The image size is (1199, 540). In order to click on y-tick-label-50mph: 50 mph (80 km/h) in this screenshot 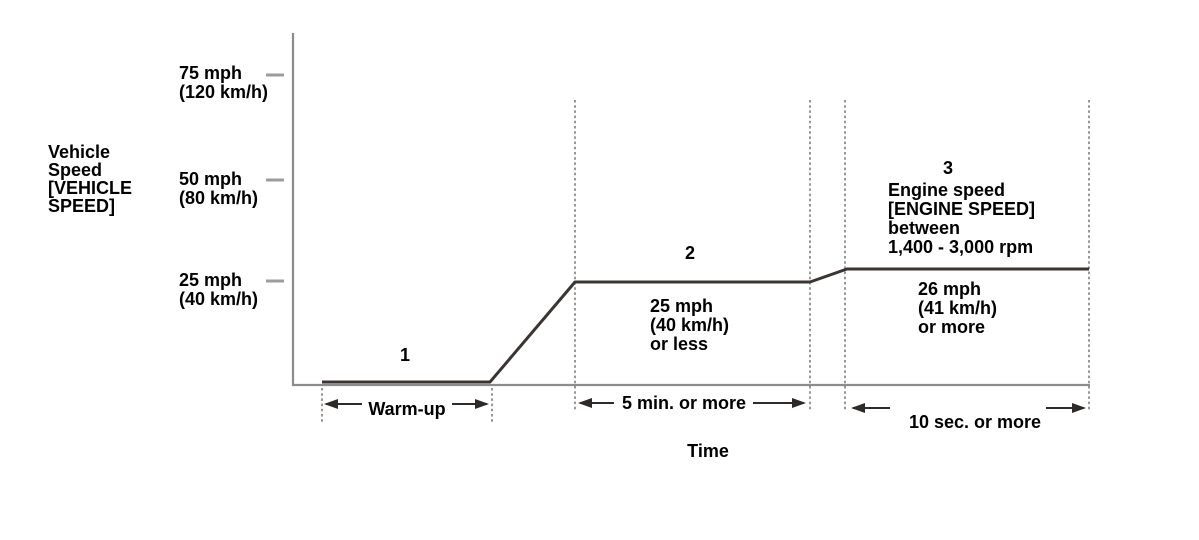, I will do `click(218, 189)`.